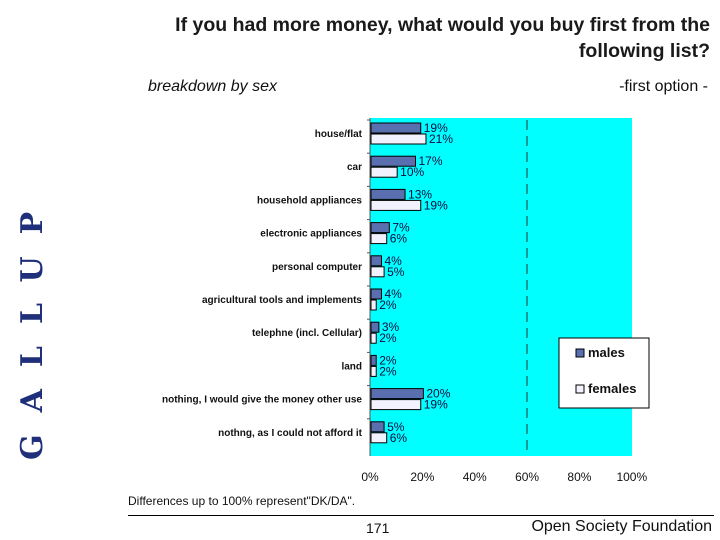  What do you see at coordinates (282, 300) in the screenshot?
I see `category-label: agricultural tools and implements` at bounding box center [282, 300].